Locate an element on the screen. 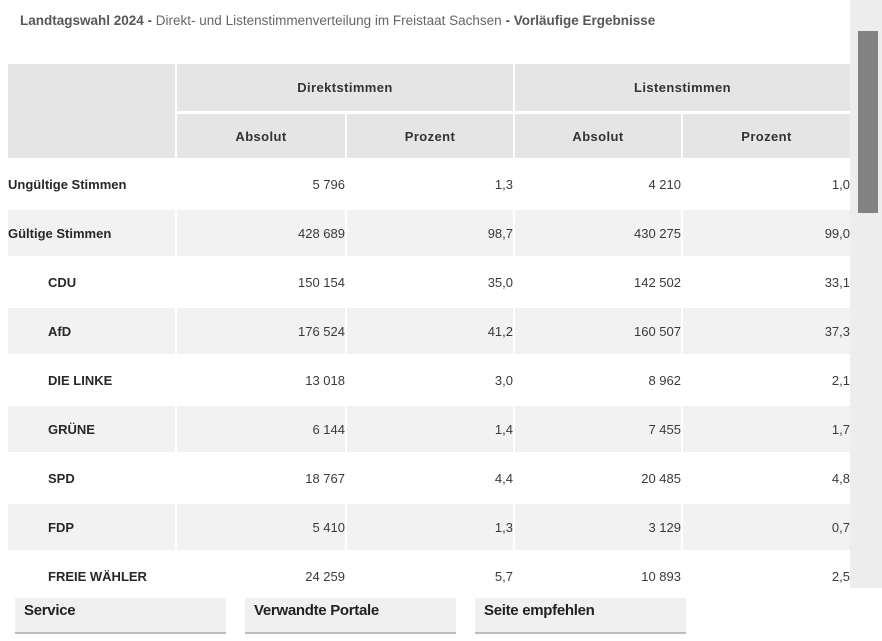  listen-absolut-cell: 160 507 is located at coordinates (598, 331).